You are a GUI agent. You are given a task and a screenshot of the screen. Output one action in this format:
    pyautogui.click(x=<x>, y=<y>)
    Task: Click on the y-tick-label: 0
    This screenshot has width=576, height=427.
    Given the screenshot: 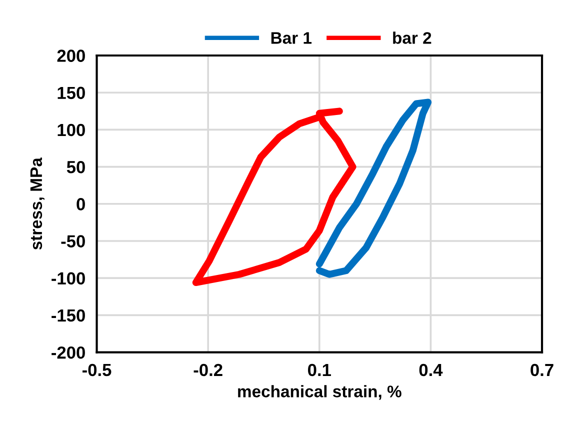 What is the action you would take?
    pyautogui.click(x=80, y=204)
    